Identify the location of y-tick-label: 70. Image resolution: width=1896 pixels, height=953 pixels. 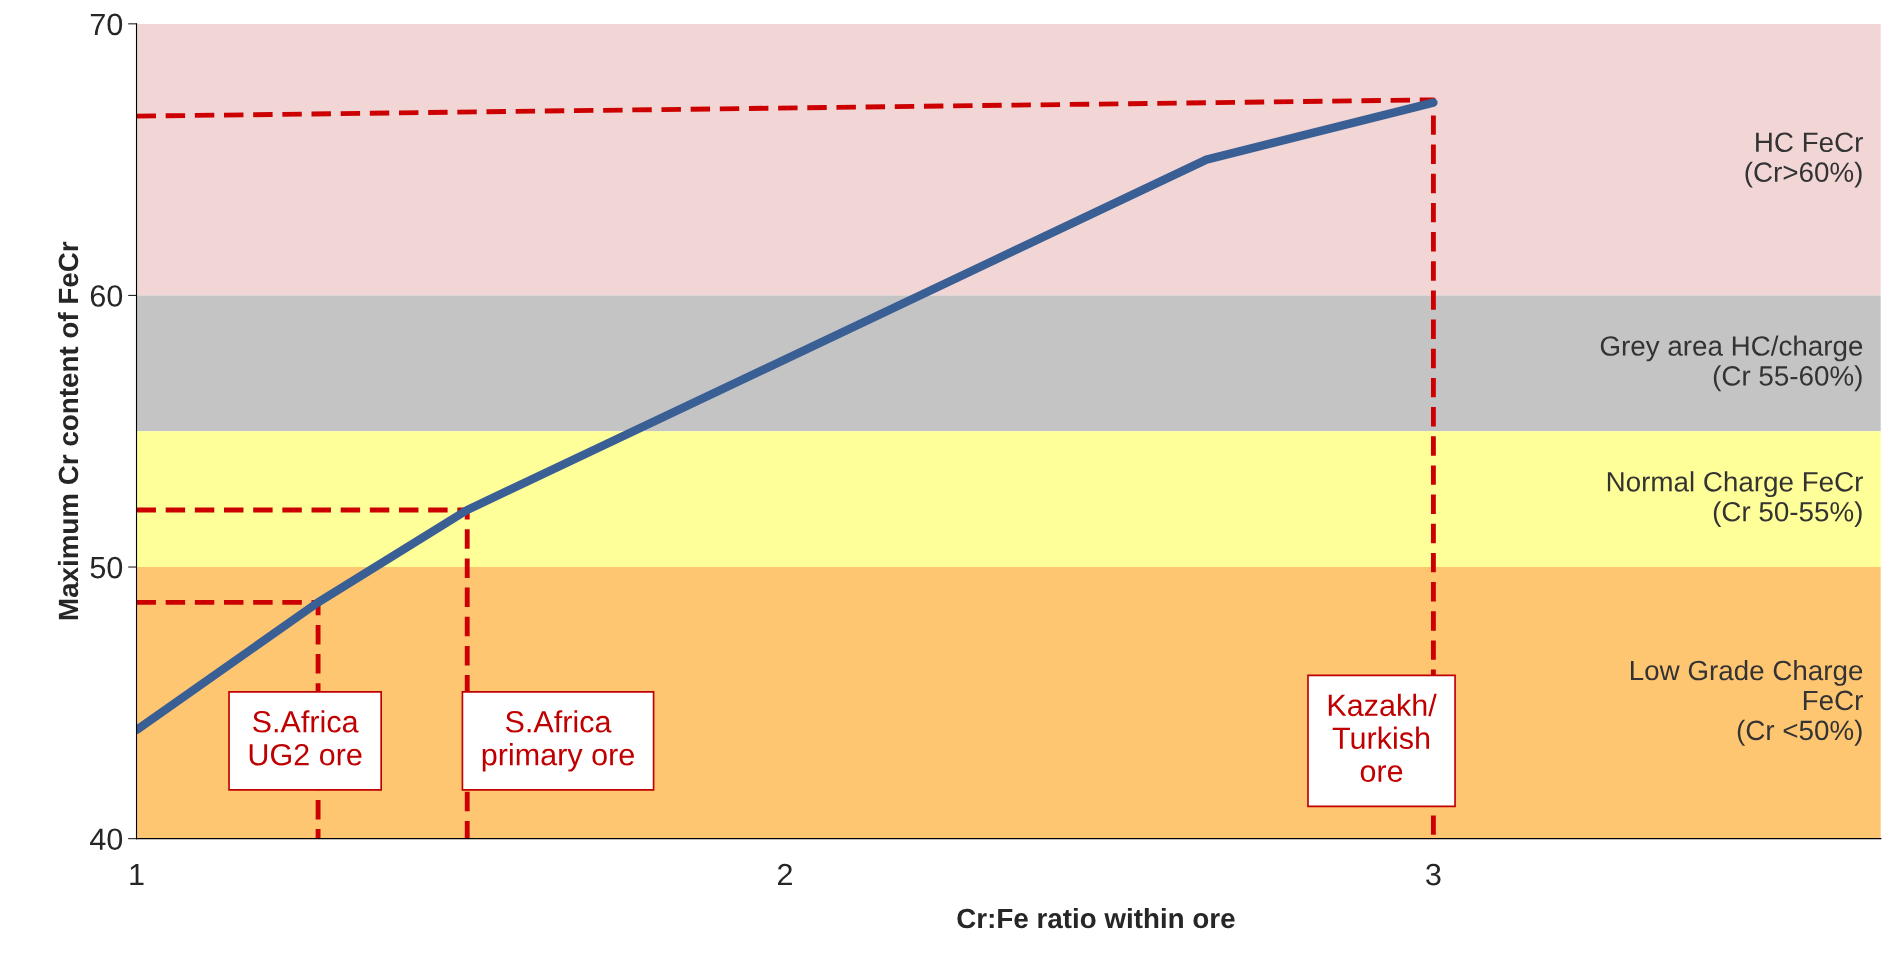
(106, 24).